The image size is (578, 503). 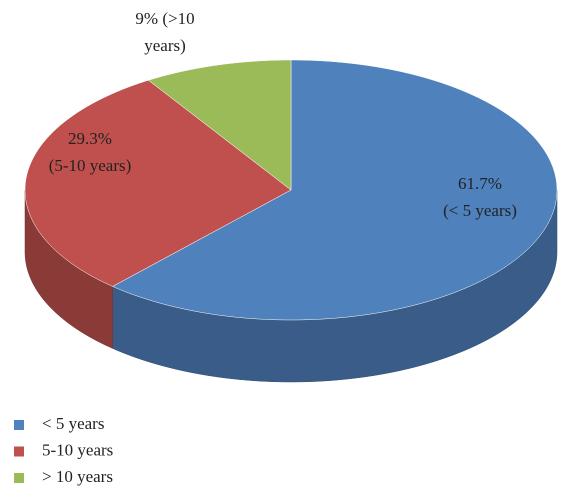 What do you see at coordinates (73, 423) in the screenshot?
I see `legend-label: < 5 years` at bounding box center [73, 423].